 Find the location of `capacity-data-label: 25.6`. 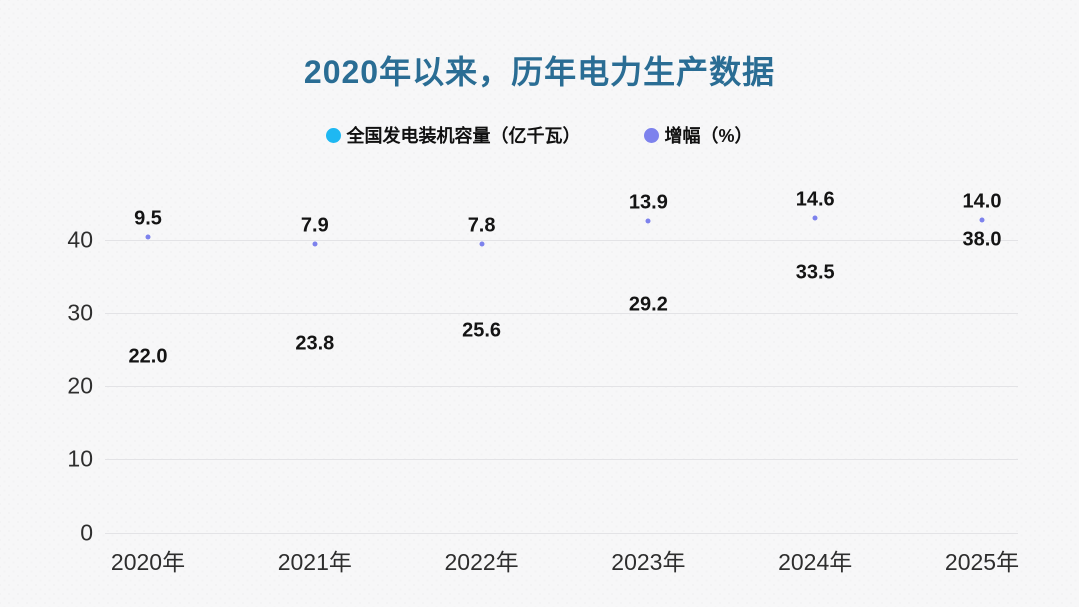

capacity-data-label: 25.6 is located at coordinates (482, 330).